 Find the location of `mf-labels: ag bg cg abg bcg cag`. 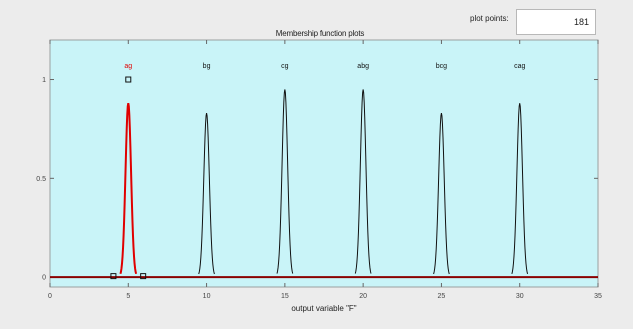

mf-labels: ag bg cg abg bcg cag is located at coordinates (324, 66).